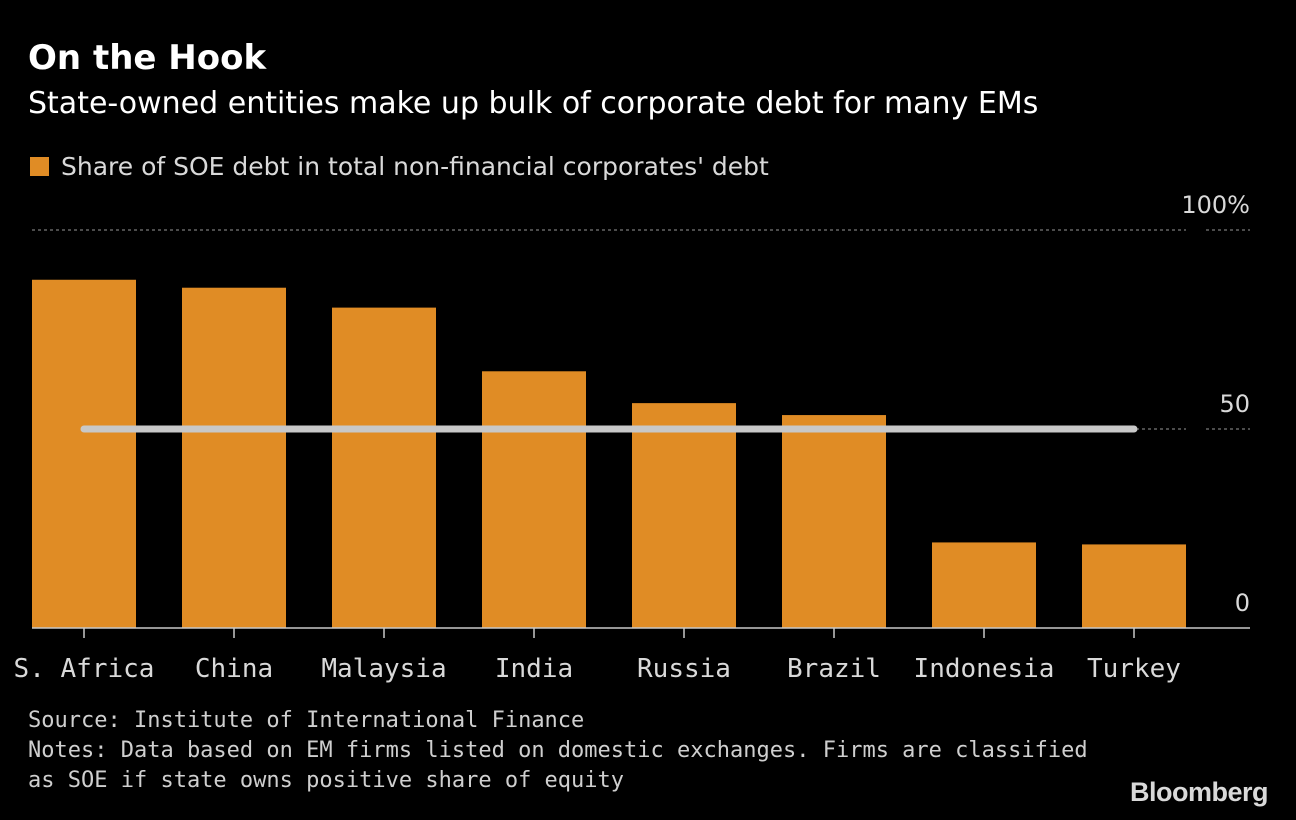 This screenshot has height=820, width=1296. I want to click on x-tick-label: S. Africa, so click(84, 669).